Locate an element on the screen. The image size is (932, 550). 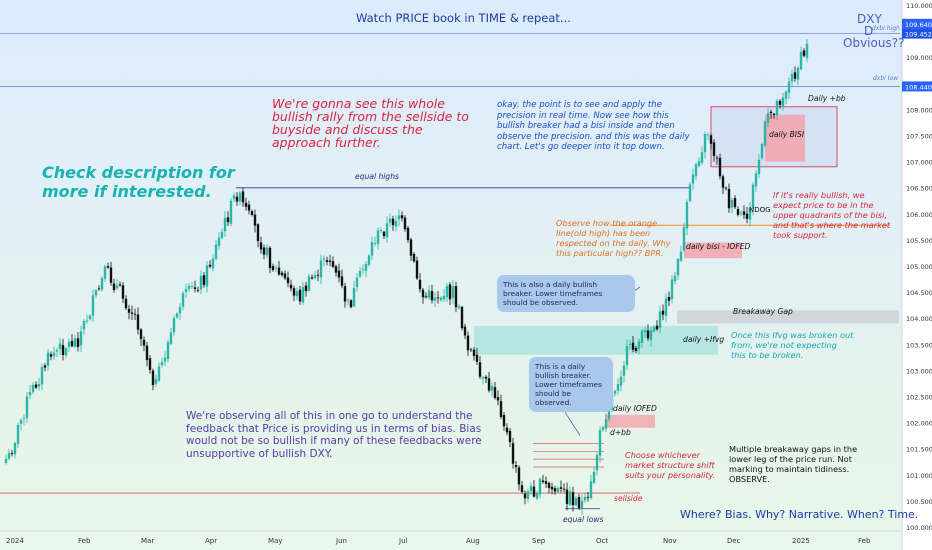
y-tick-label: 100.000 is located at coordinates (919, 528).